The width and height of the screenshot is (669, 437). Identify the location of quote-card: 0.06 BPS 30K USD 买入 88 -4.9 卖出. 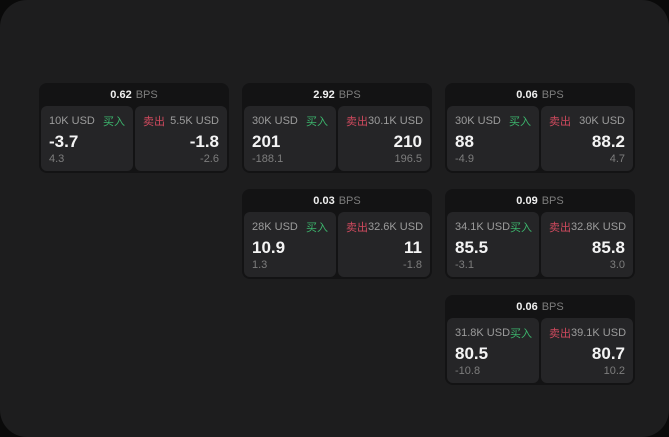
(540, 128).